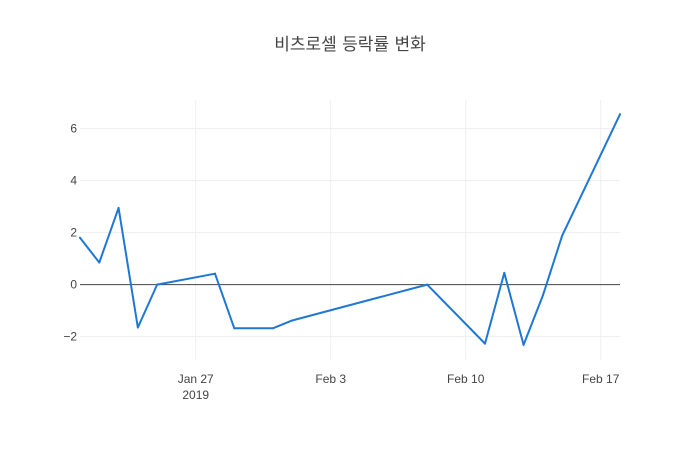  What do you see at coordinates (399, 387) in the screenshot?
I see `x-axis-ticks: Jan 27 2019 Feb 3 Feb 10 Feb 17` at bounding box center [399, 387].